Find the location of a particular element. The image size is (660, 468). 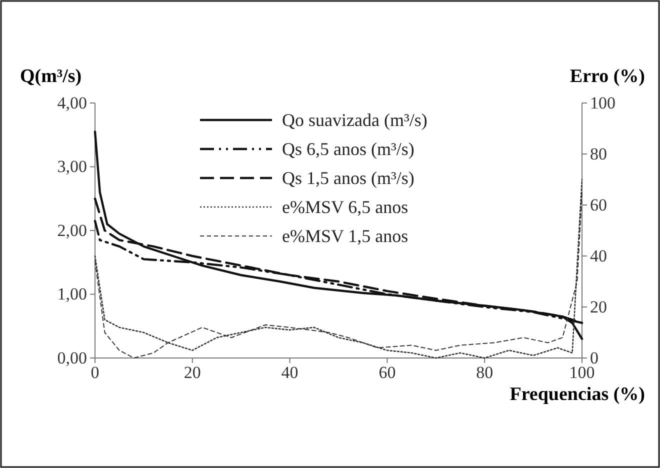

legend-label: e%MSV 1,5 anos is located at coordinates (345, 236).